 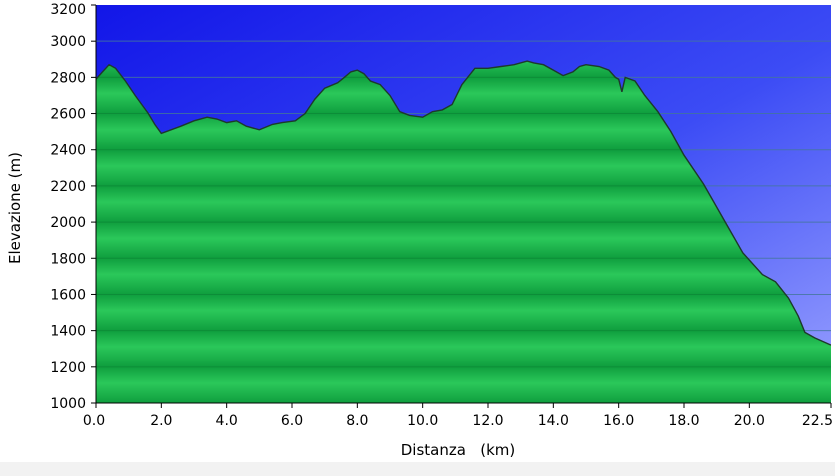 I want to click on x-tick-label-8: 16.0, so click(x=618, y=421).